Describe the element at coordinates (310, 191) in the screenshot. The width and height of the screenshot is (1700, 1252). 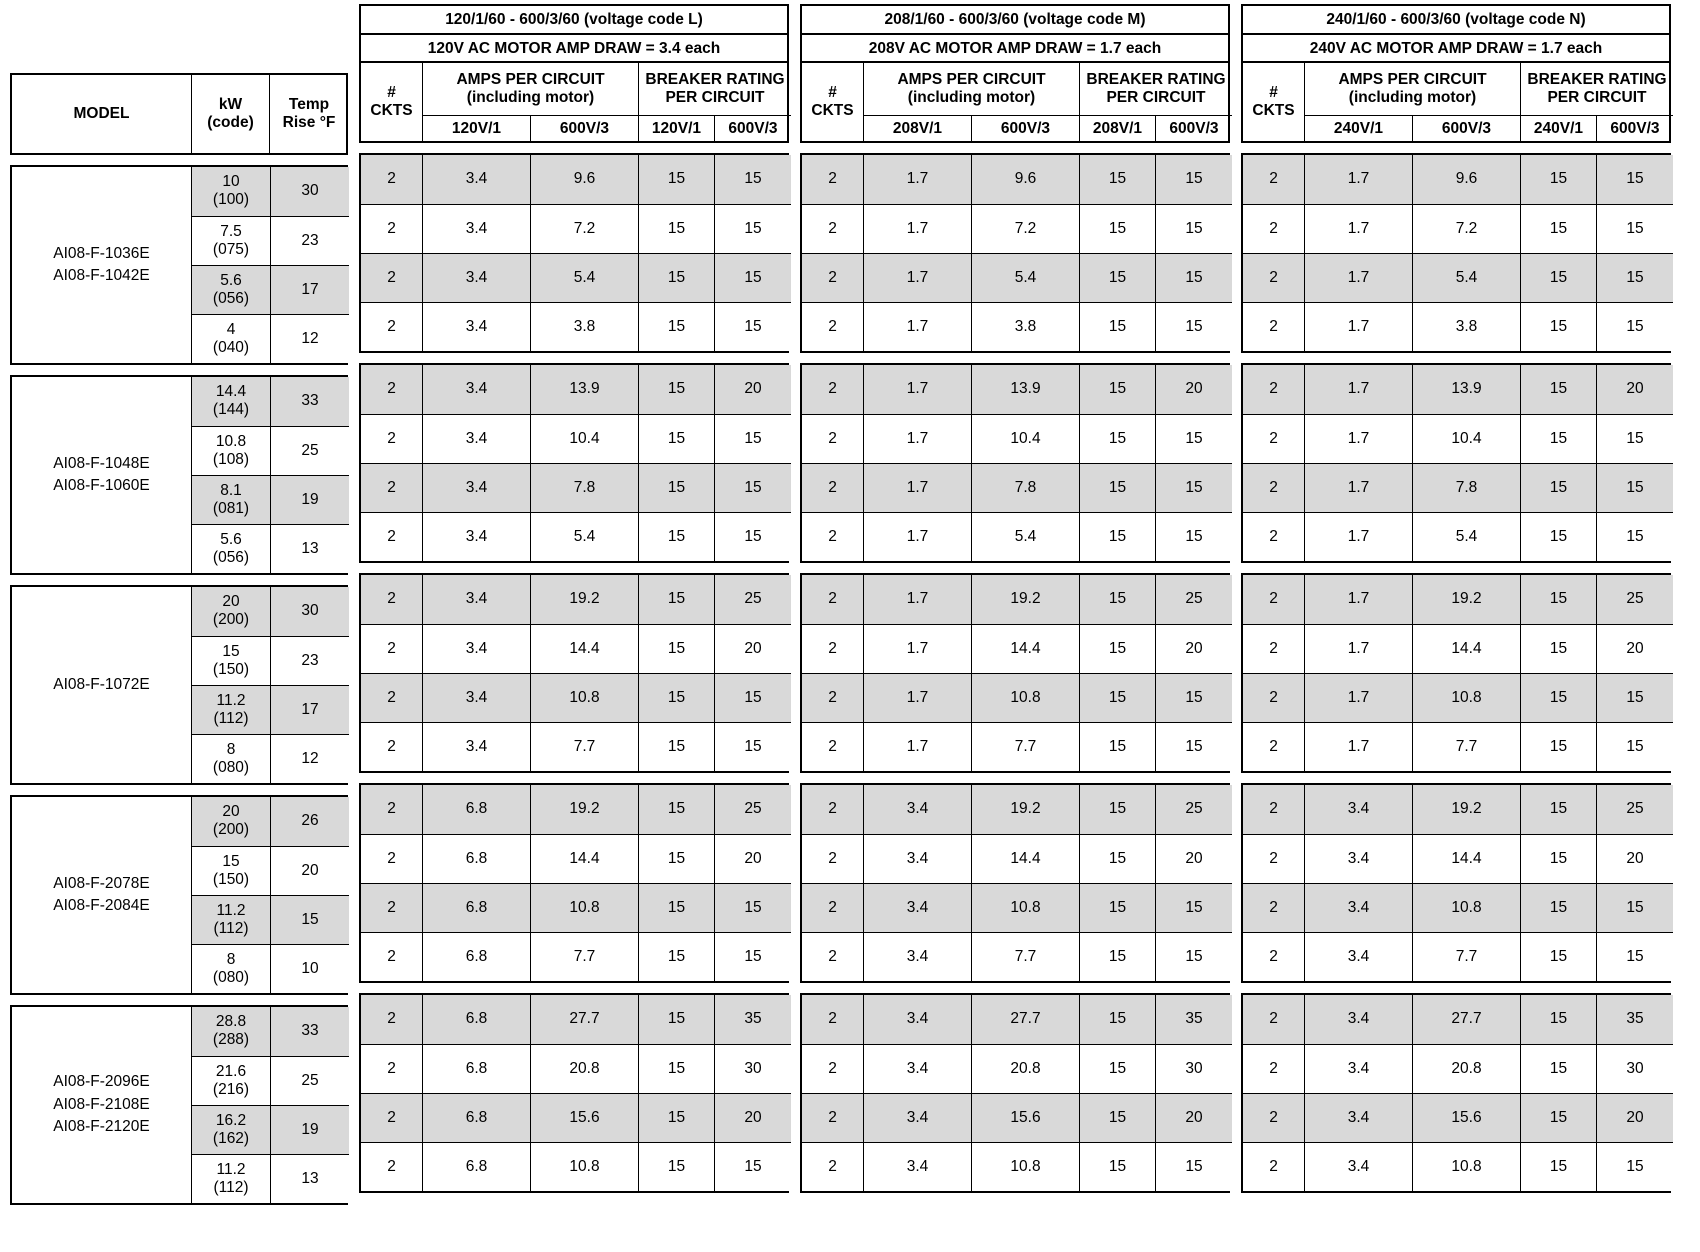
I see `temp-rise-cell: 30` at that location.